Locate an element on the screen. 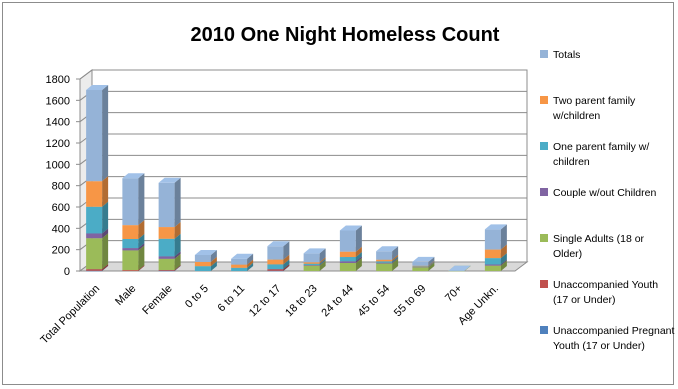  y-tick-label: 1200 is located at coordinates (58, 144).